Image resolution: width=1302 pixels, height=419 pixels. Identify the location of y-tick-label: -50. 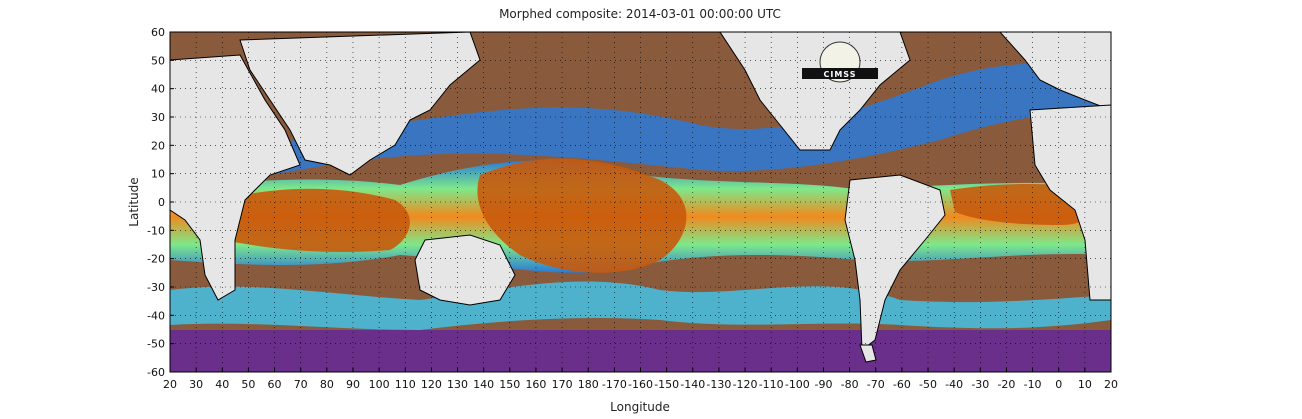
(156, 344).